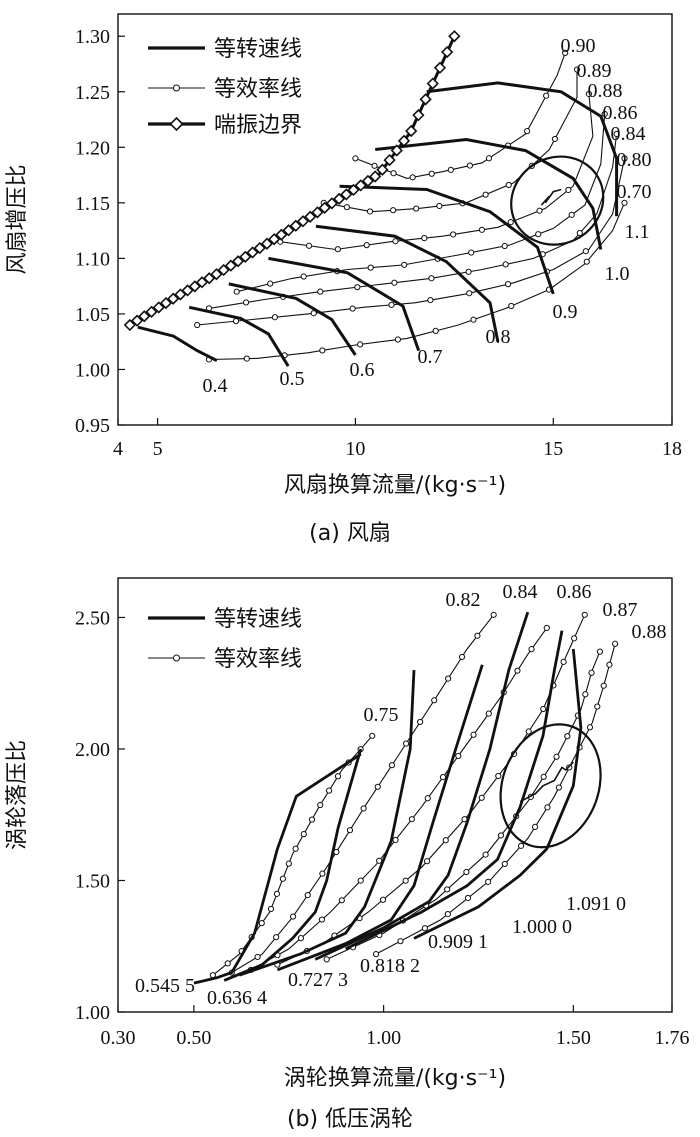  Describe the element at coordinates (176, 658) in the screenshot. I see `turbine-legend-efficiency-marker` at that location.